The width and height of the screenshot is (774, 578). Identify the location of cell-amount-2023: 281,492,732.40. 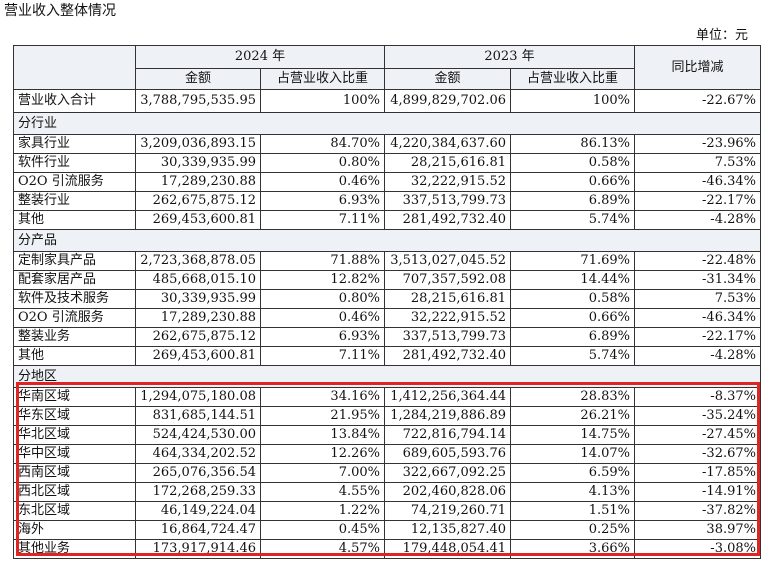
(447, 220).